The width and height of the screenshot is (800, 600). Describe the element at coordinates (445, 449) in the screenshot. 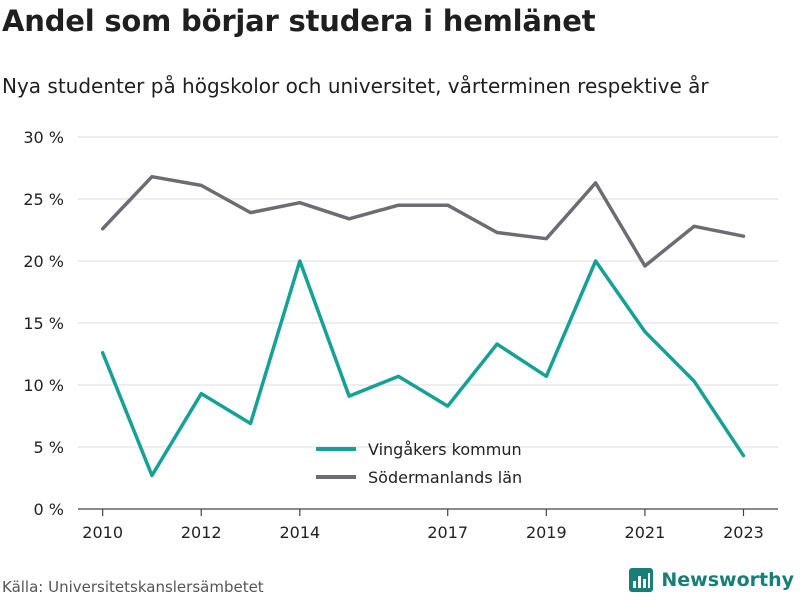

I see `legend-label-0: Vingåkers kommun` at that location.